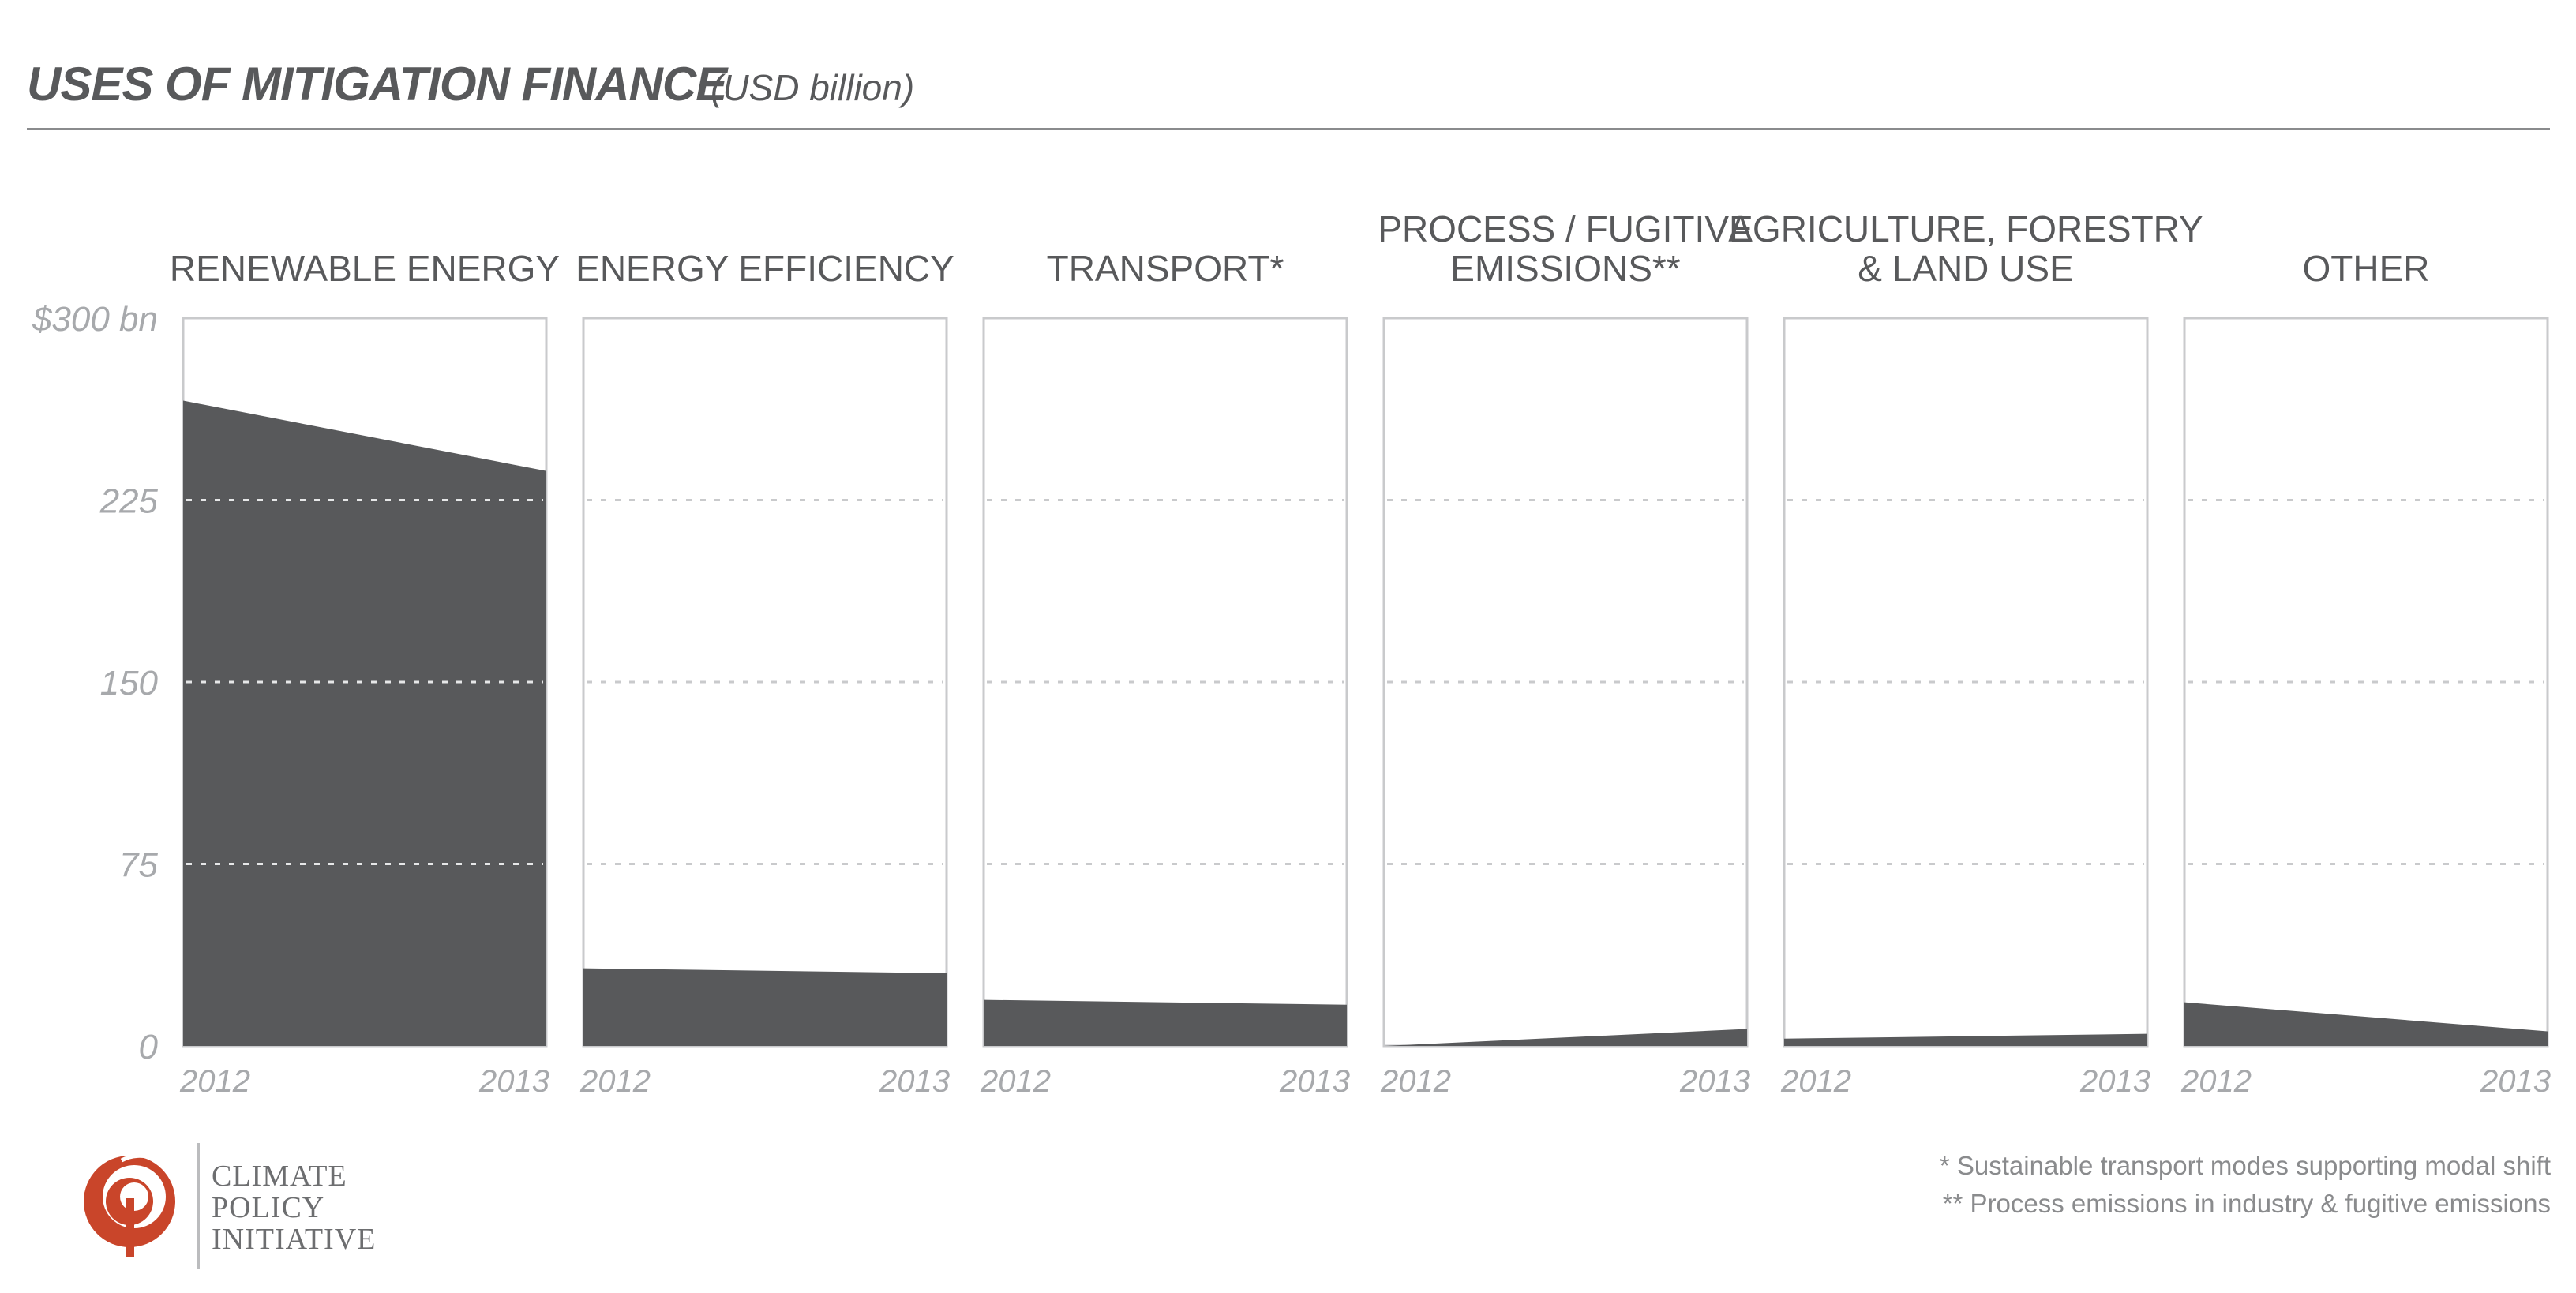  I want to click on chart-subtitle: (USD billion), so click(813, 87).